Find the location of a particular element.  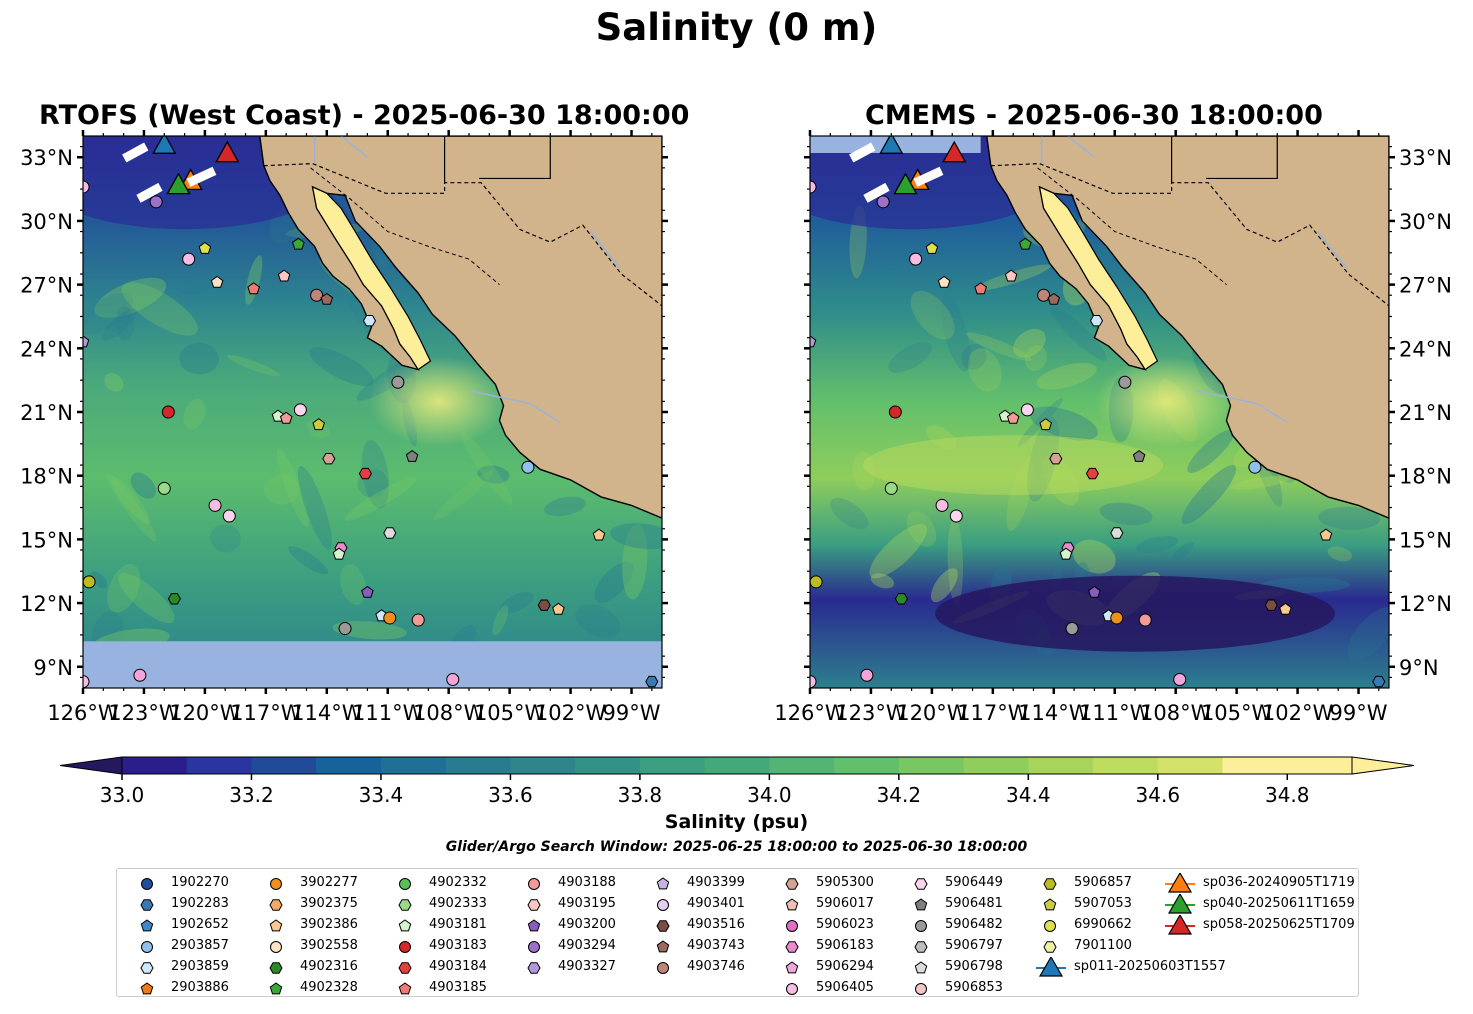

lat-tick-label: 12°N is located at coordinates (46, 604).